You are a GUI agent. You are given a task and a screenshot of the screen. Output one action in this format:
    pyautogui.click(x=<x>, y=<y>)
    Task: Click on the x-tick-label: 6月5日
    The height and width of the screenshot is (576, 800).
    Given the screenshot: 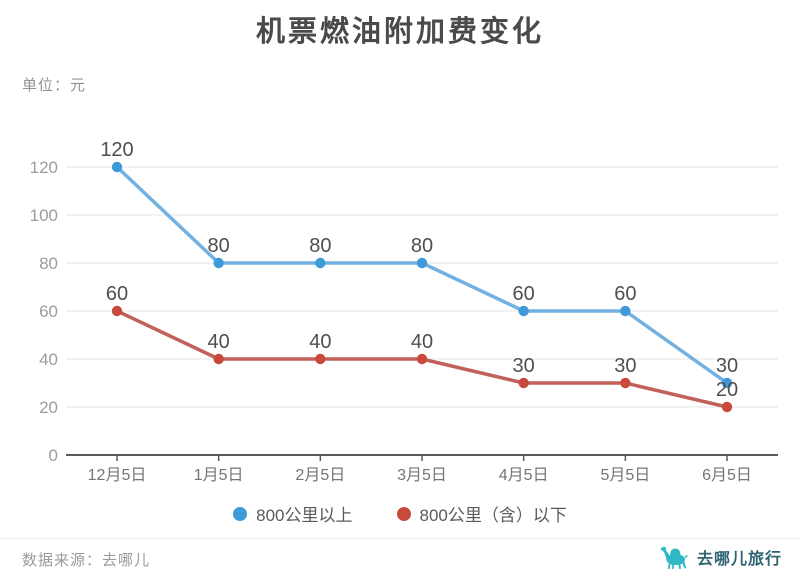 What is the action you would take?
    pyautogui.click(x=727, y=475)
    